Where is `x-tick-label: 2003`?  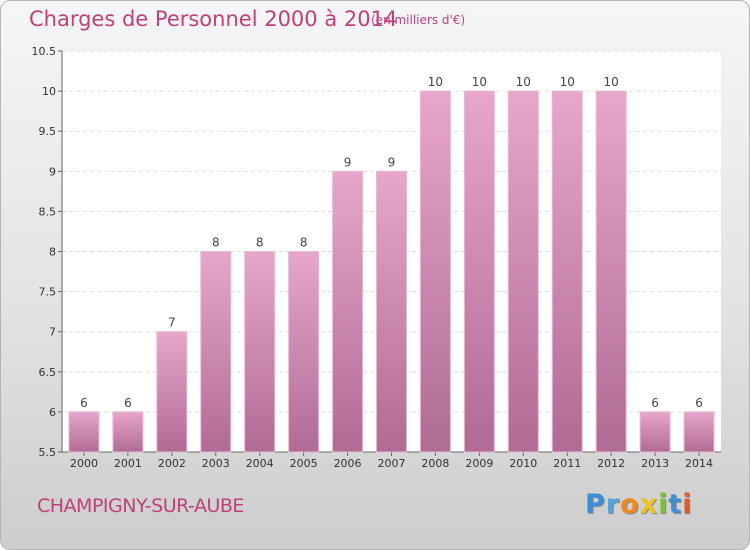
x-tick-label: 2003 is located at coordinates (216, 463).